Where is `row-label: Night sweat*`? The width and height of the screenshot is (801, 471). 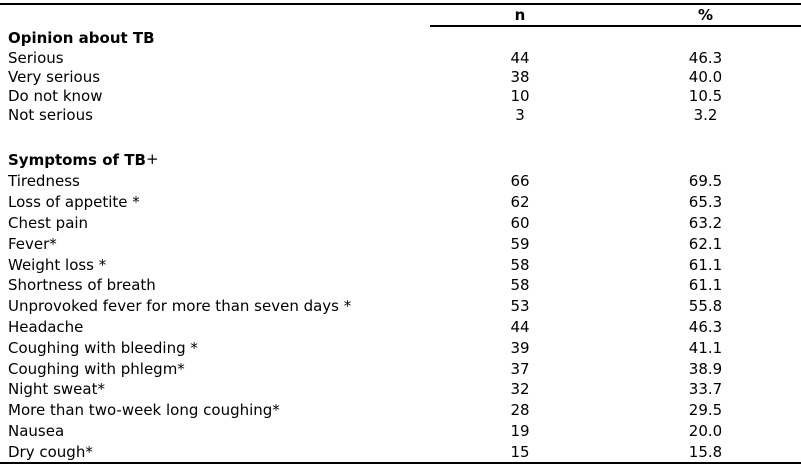 row-label: Night sweat* is located at coordinates (56, 389).